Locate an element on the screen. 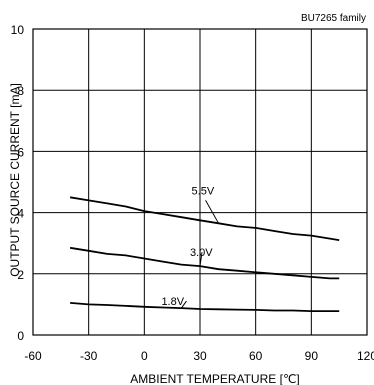 The width and height of the screenshot is (374, 385). x-tick-label-6: 120 is located at coordinates (365, 356).